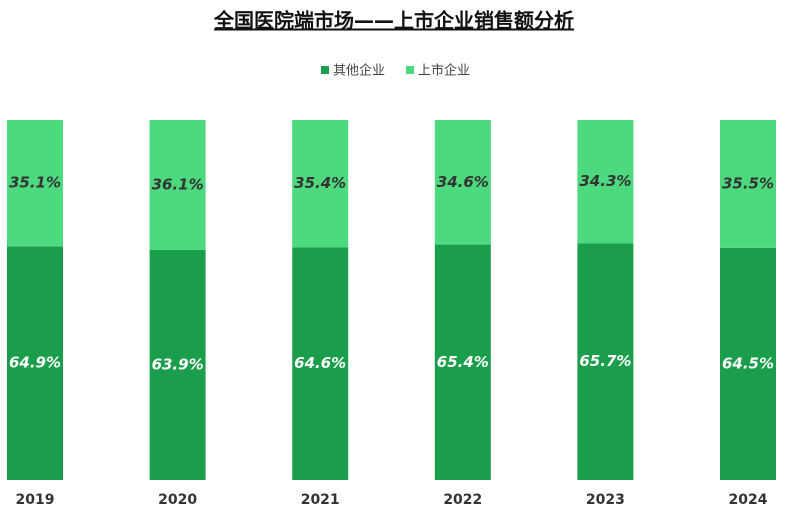 The height and width of the screenshot is (516, 789). What do you see at coordinates (320, 500) in the screenshot?
I see `x-tick-label: 2021` at bounding box center [320, 500].